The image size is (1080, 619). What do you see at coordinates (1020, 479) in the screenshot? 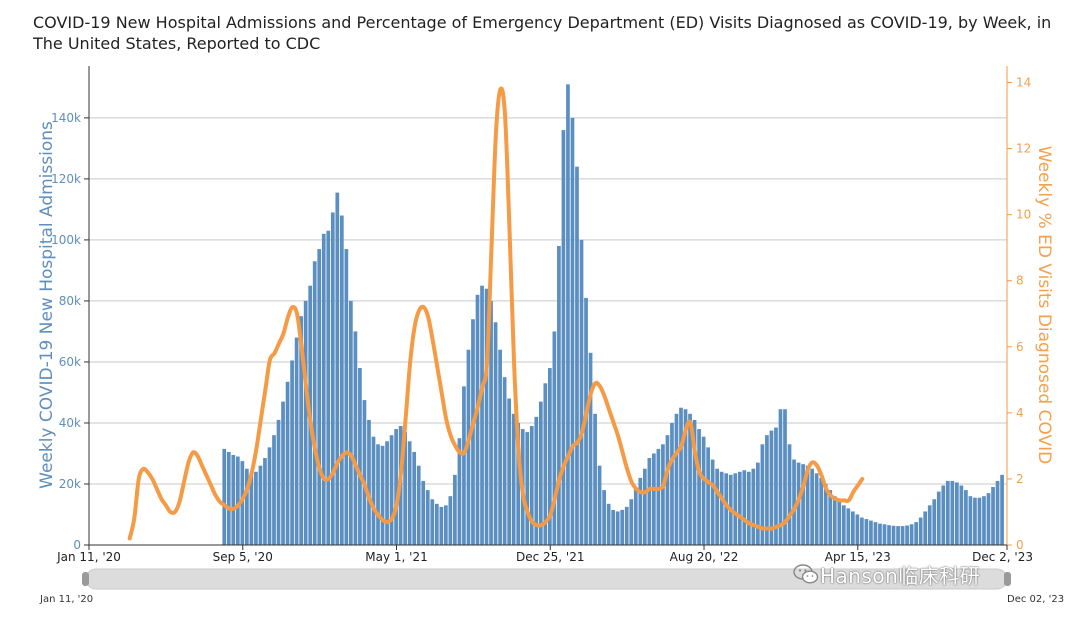
I see `y2-tick-label: 2` at bounding box center [1020, 479].